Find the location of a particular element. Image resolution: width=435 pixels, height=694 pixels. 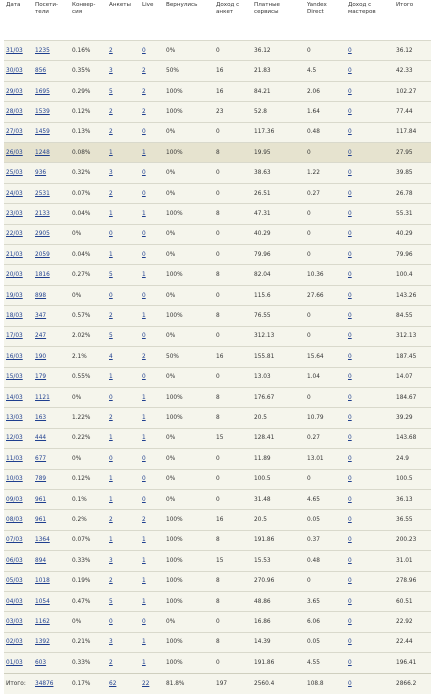

cell-forms: 3 is located at coordinates (123, 642).